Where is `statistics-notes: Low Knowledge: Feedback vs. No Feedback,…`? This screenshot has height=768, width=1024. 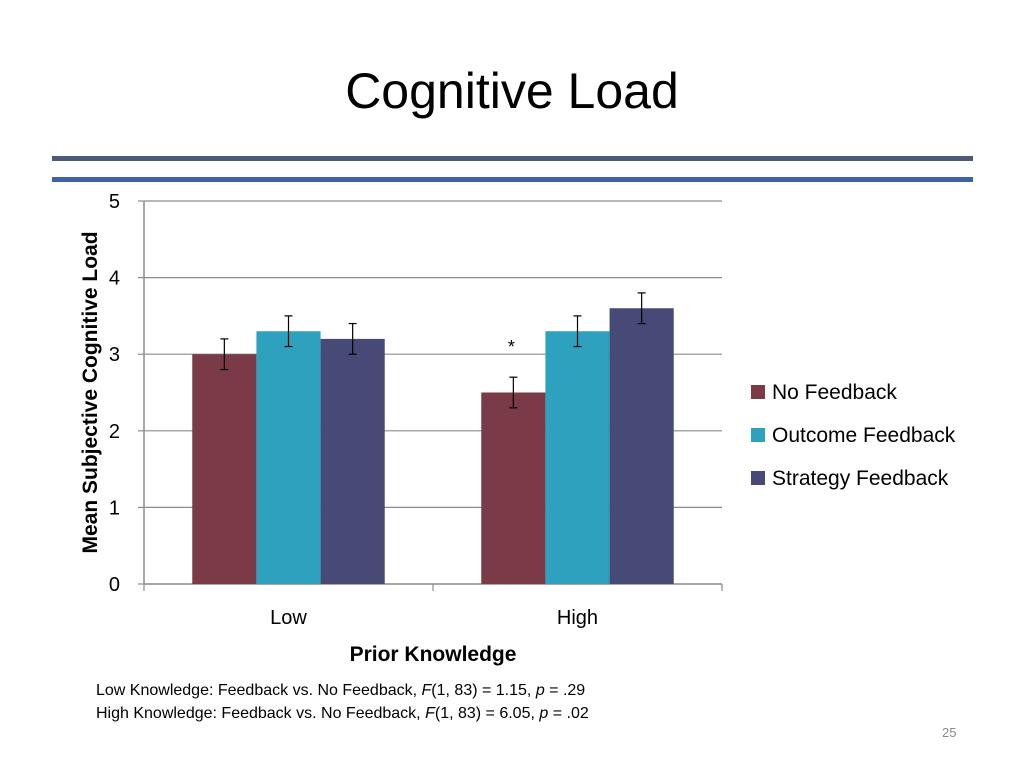 statistics-notes: Low Knowledge: Feedback vs. No Feedback,… is located at coordinates (342, 702).